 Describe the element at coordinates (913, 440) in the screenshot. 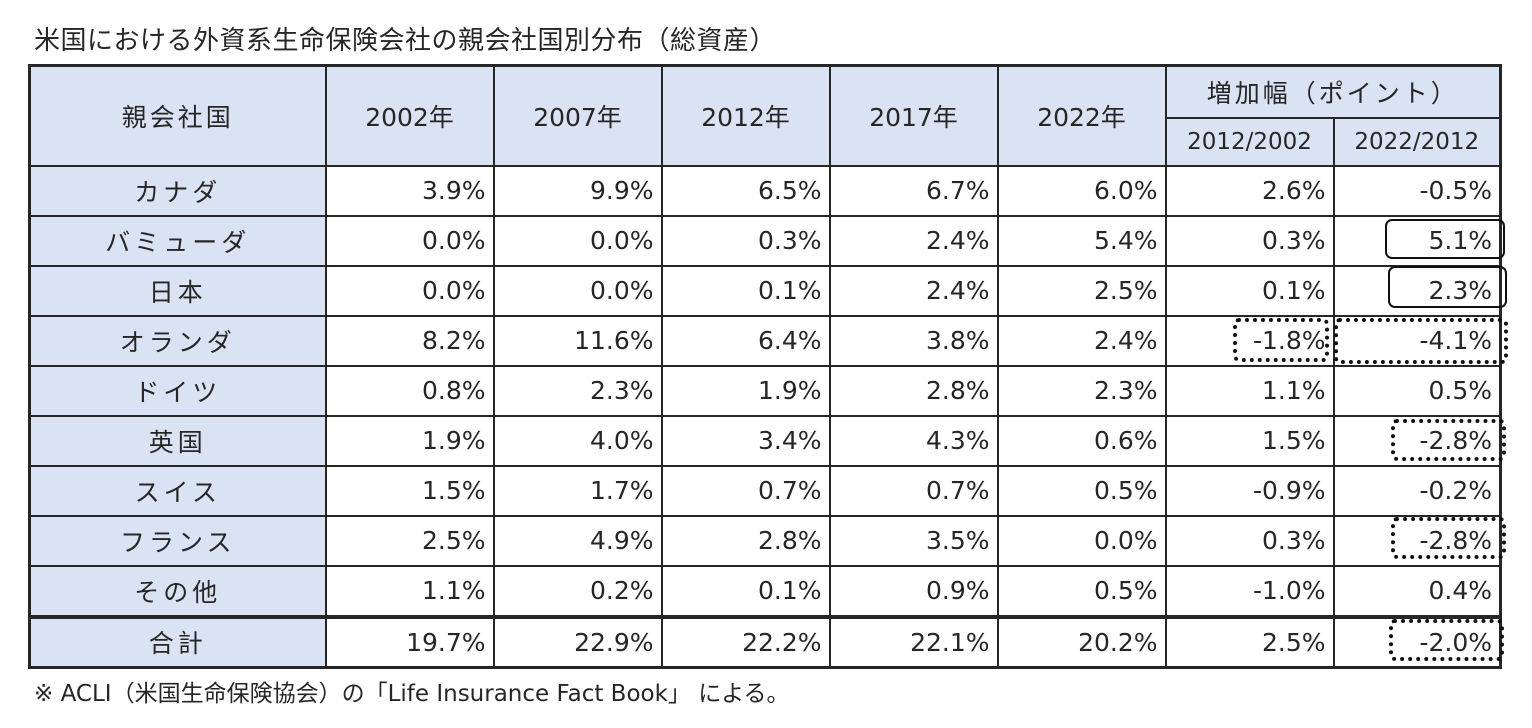

I see `share-cell: 4.3%` at that location.